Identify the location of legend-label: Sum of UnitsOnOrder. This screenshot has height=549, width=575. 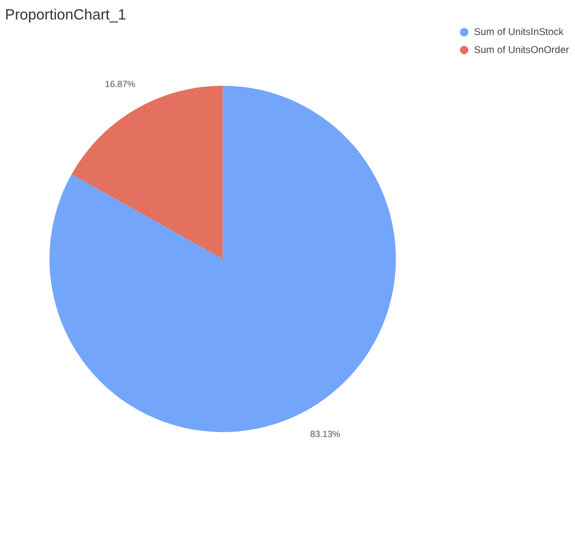
(522, 50).